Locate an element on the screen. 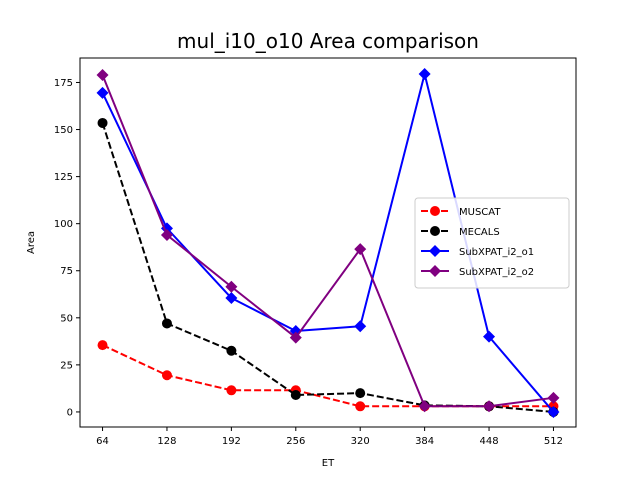 The image size is (640, 480). x-tick-label: 64 is located at coordinates (102, 441).